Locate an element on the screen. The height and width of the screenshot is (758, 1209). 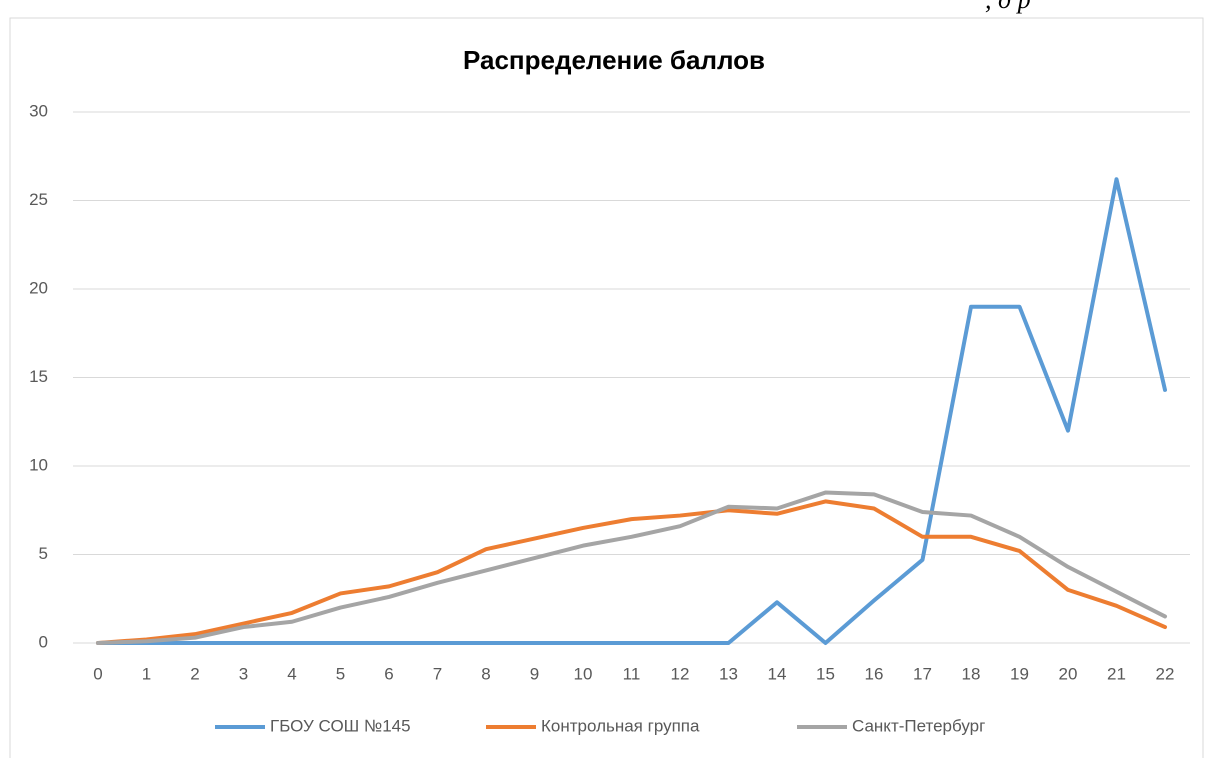
x-tick-label: 9 is located at coordinates (534, 673).